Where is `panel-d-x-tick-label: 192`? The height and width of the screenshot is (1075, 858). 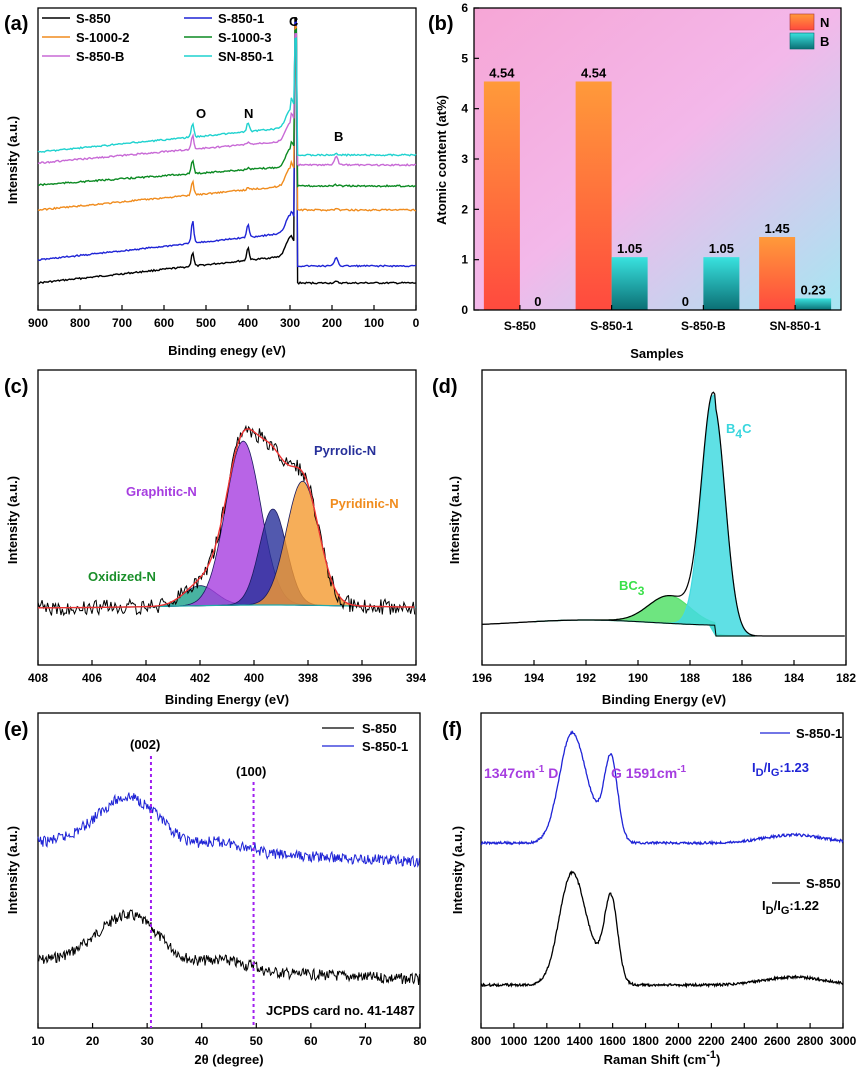 panel-d-x-tick-label: 192 is located at coordinates (586, 678).